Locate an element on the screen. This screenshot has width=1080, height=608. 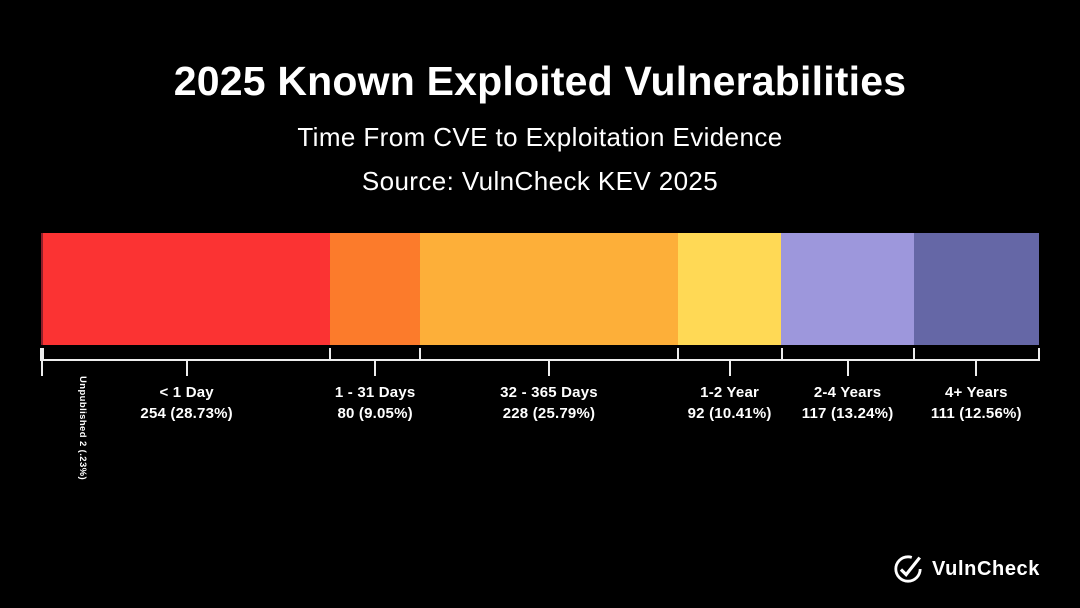
segment-label: 1-2 Year 92 (10.41%) is located at coordinates (730, 403).